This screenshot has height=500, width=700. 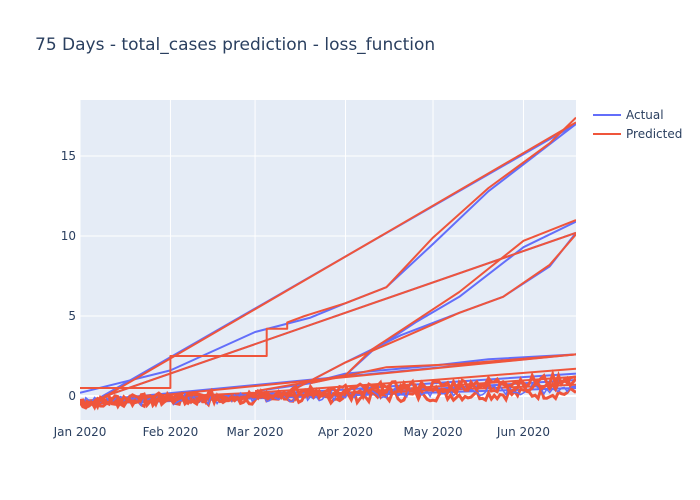 What do you see at coordinates (171, 432) in the screenshot?
I see `x-tick-label: Feb 2020` at bounding box center [171, 432].